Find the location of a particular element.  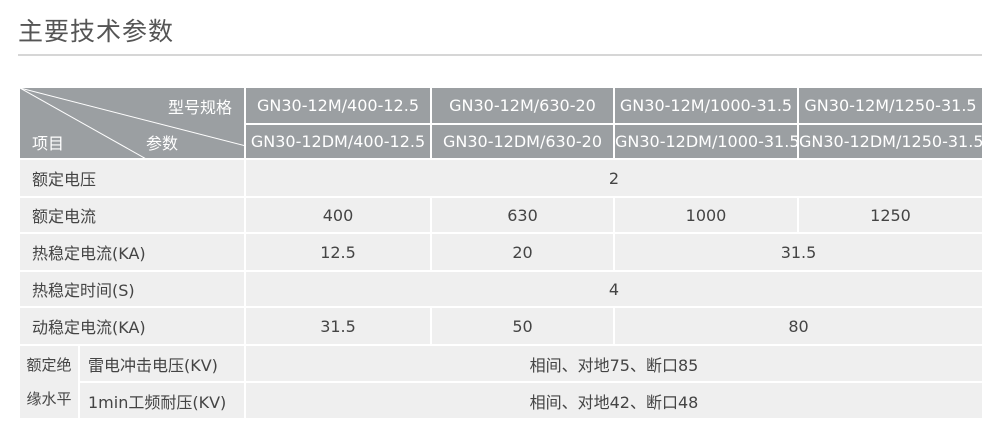

corner-param-label: 参数 is located at coordinates (162, 143).